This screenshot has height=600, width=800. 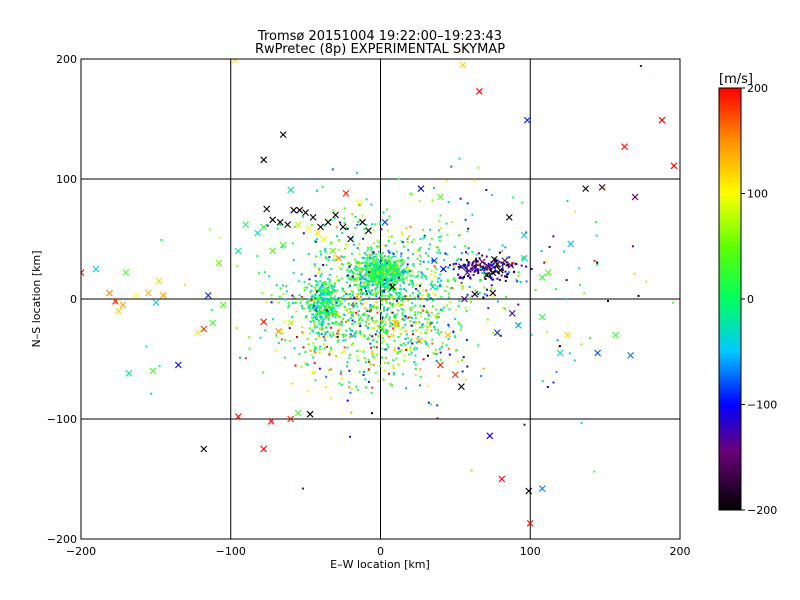 What do you see at coordinates (36, 298) in the screenshot?
I see `y-axis-label: N–S location [km]` at bounding box center [36, 298].